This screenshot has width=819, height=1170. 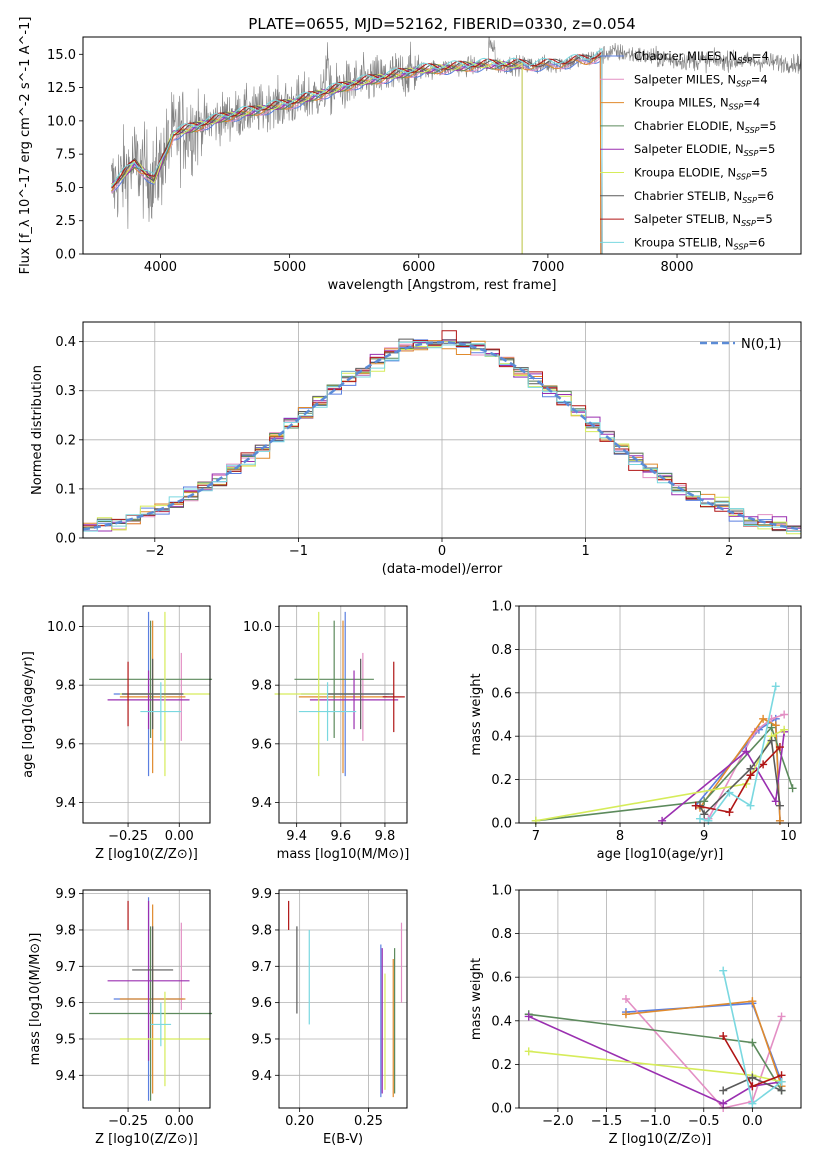 I want to click on x-tick-label: −1.0, so click(x=655, y=1121).